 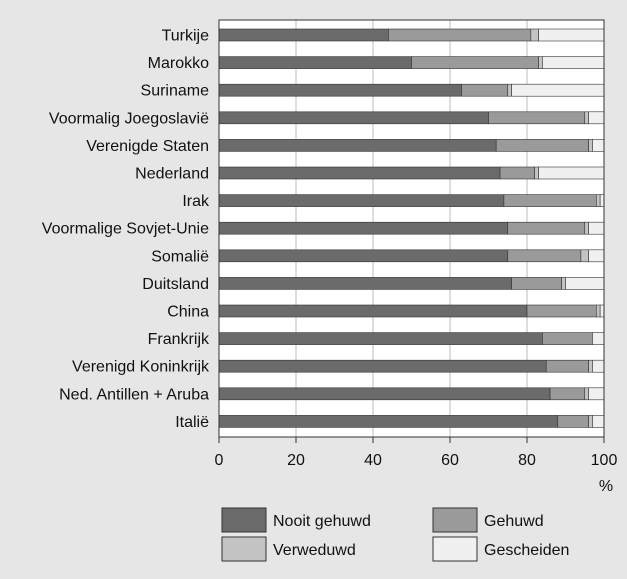 I want to click on category-label: Turkije, so click(x=186, y=36).